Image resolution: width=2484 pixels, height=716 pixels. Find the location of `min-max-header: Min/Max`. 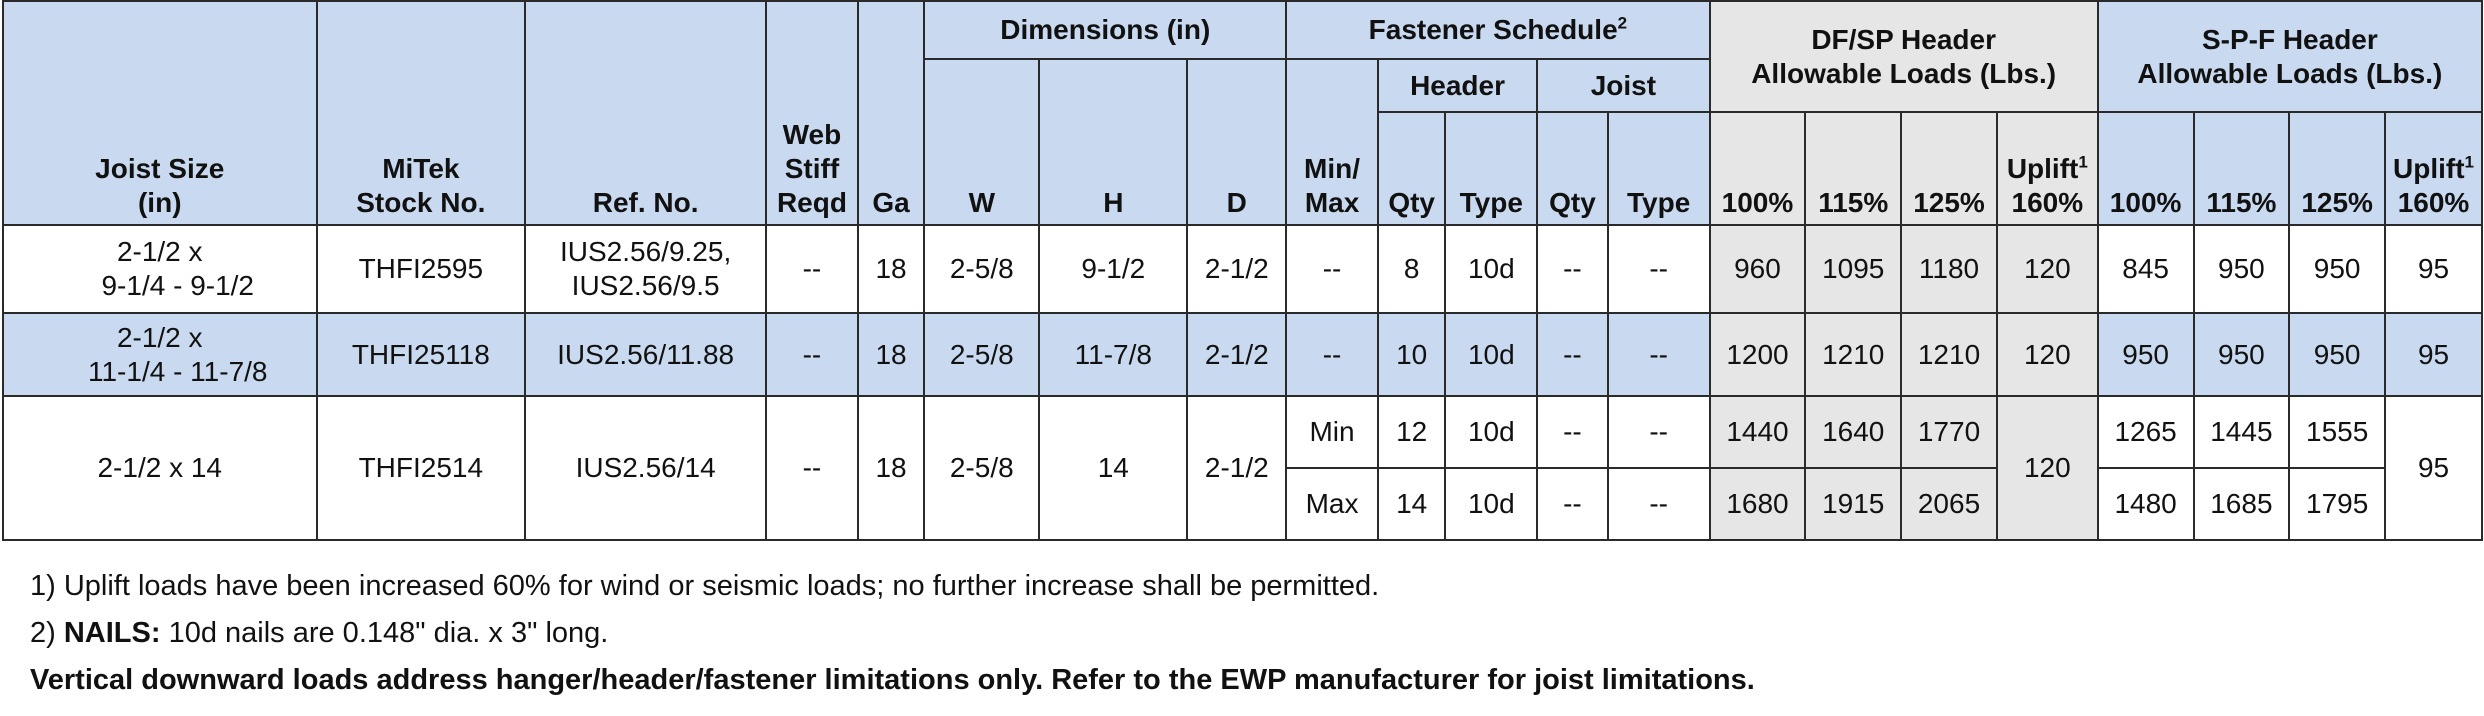

min-max-header: Min/Max is located at coordinates (1332, 142).